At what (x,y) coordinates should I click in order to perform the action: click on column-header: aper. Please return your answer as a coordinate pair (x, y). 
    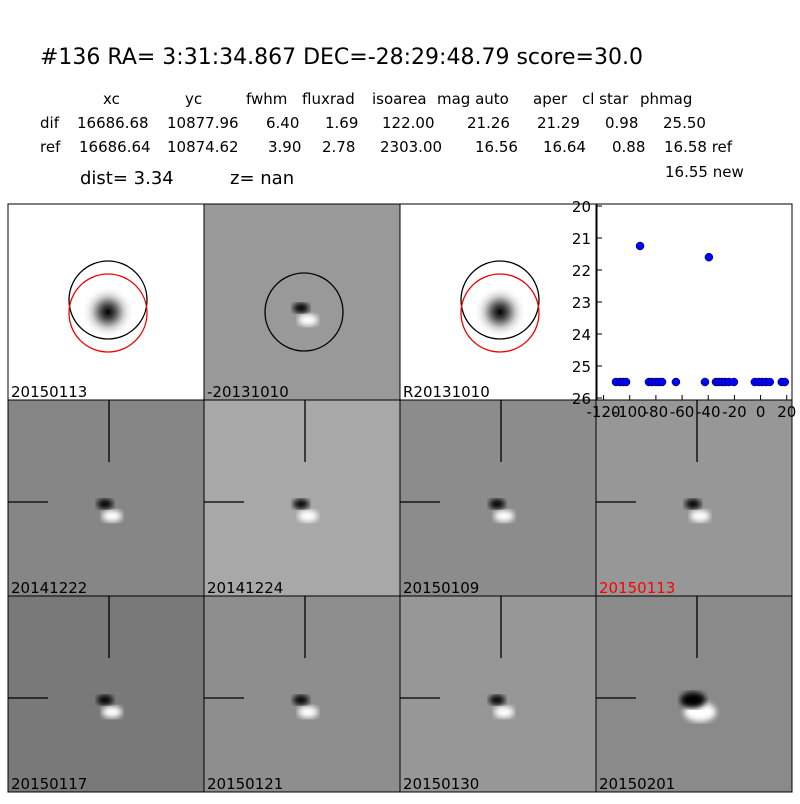
    Looking at the image, I should click on (550, 99).